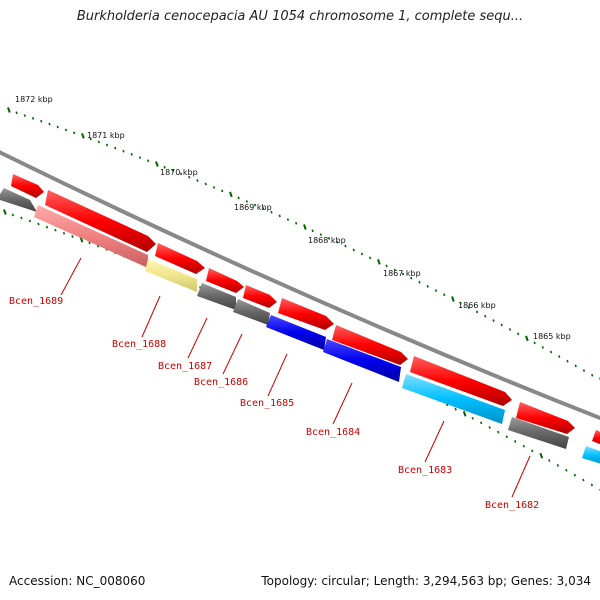  I want to click on gene-bar-gray, so click(18, 200).